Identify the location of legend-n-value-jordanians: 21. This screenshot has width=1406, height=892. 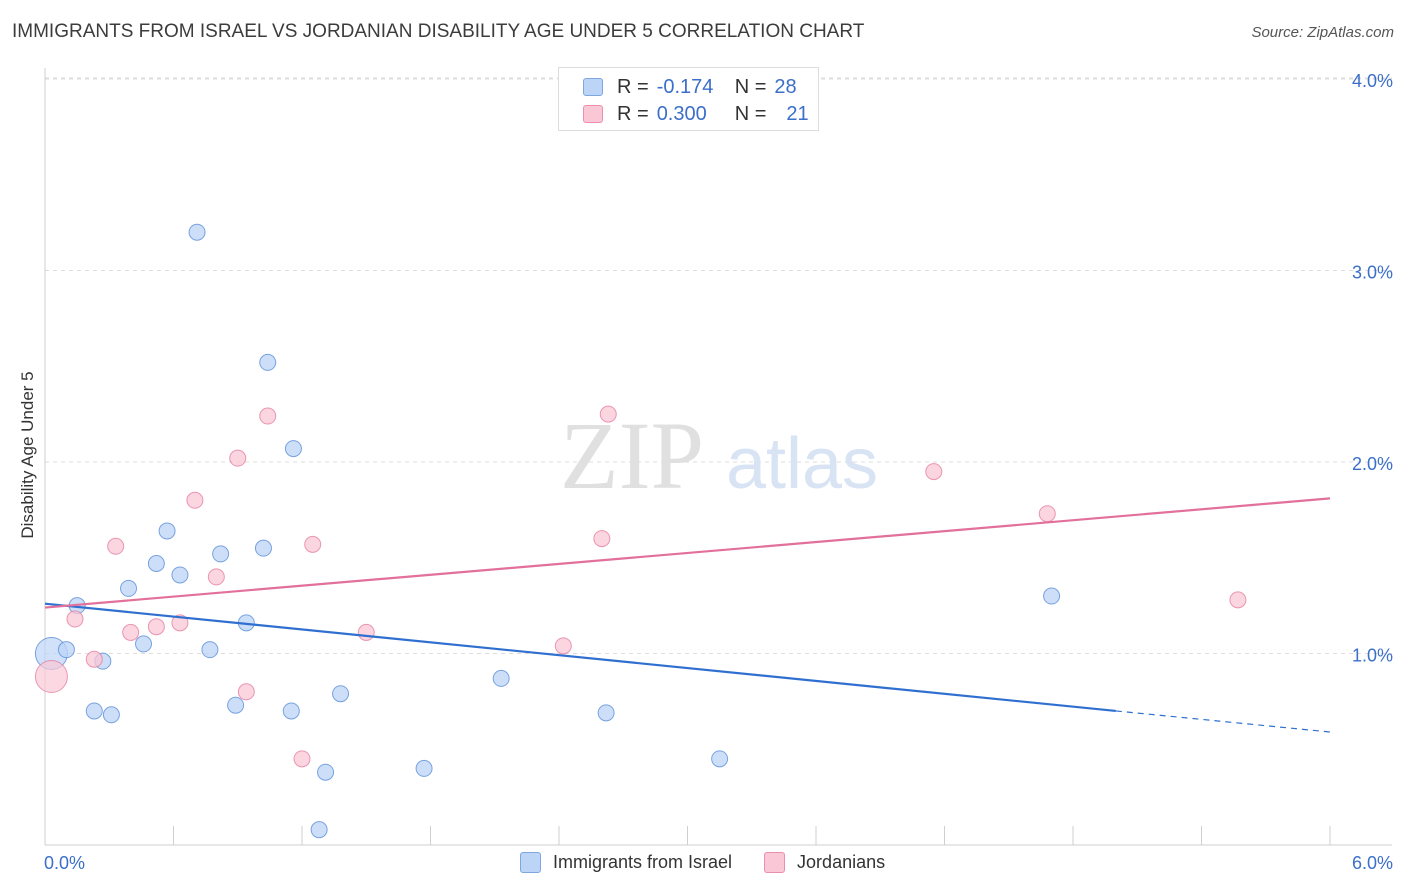
(797, 113).